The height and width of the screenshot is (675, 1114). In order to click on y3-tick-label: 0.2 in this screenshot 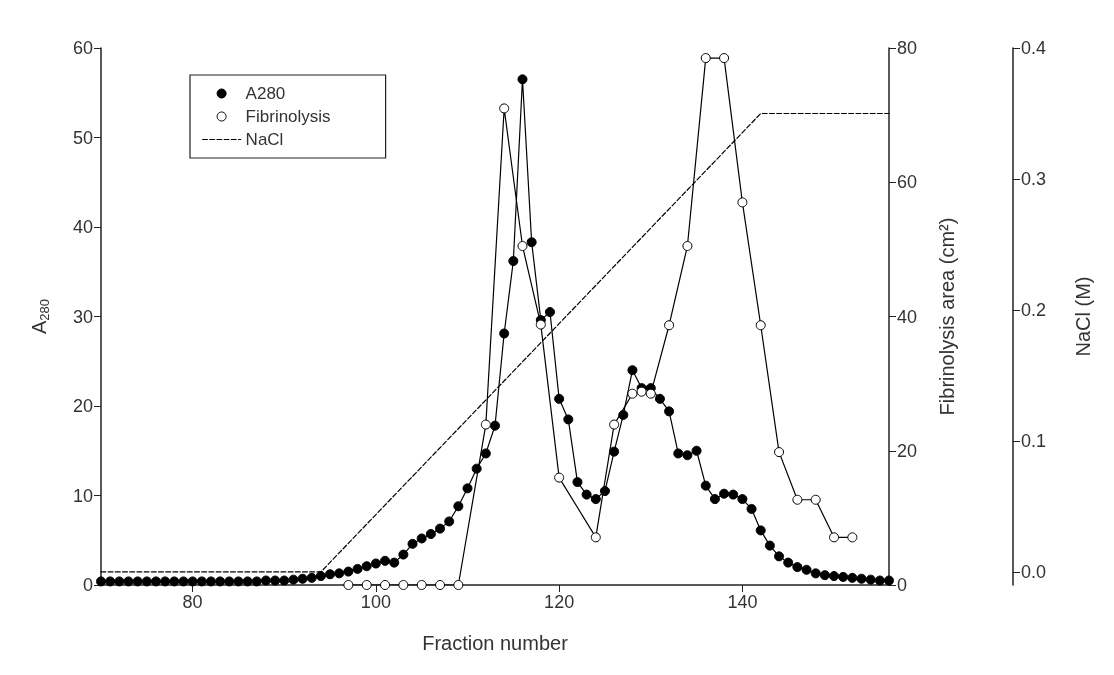, I will do `click(1034, 309)`.